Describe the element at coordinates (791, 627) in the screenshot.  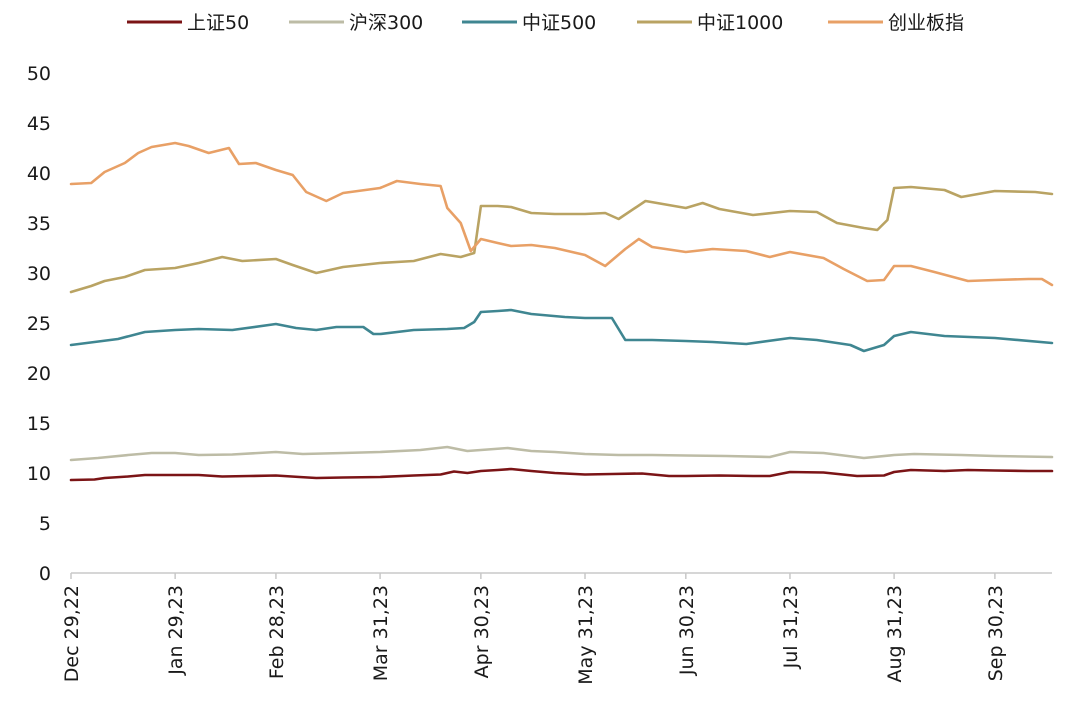
I see `x-tick-label: Jul 31,23` at that location.